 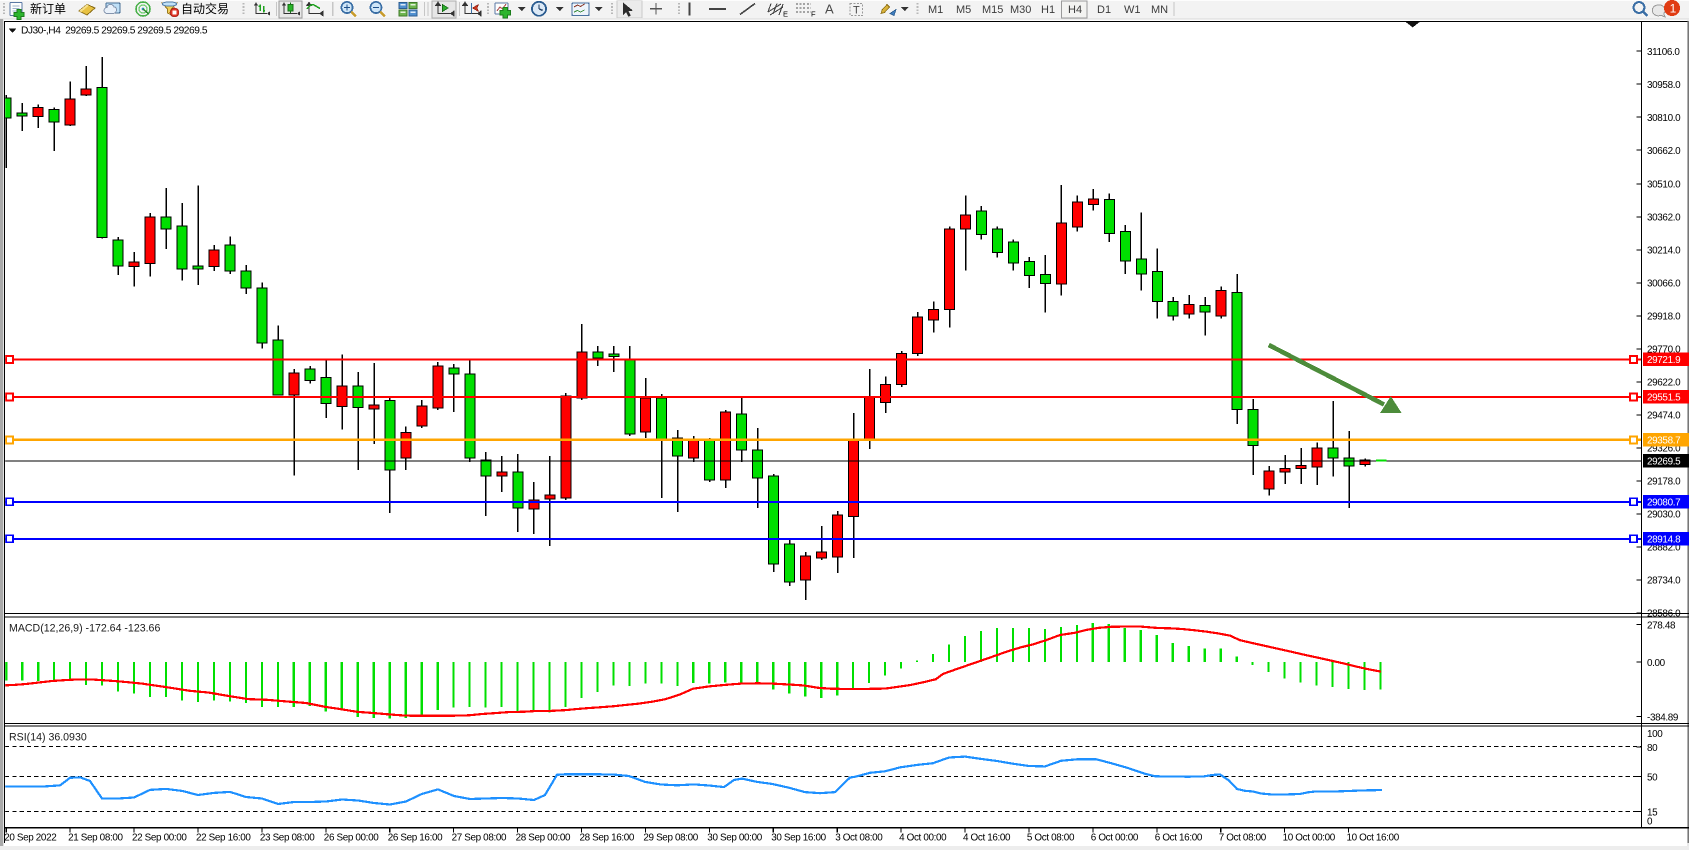 I want to click on svg-text: 29269.5, so click(x=1664, y=462).